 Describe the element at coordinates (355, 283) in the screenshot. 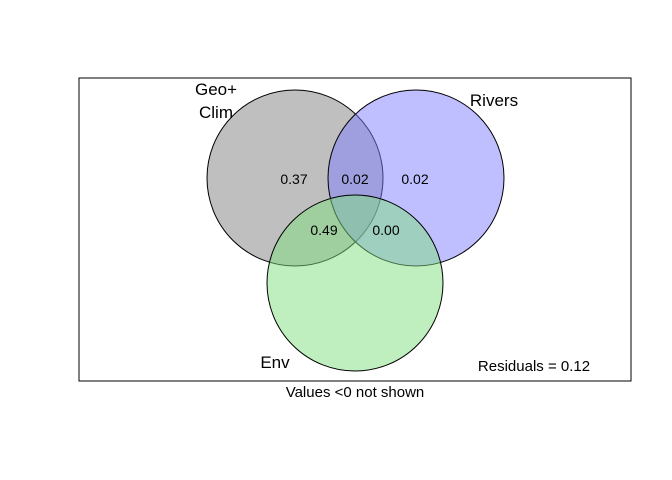

I see `circle-env` at that location.